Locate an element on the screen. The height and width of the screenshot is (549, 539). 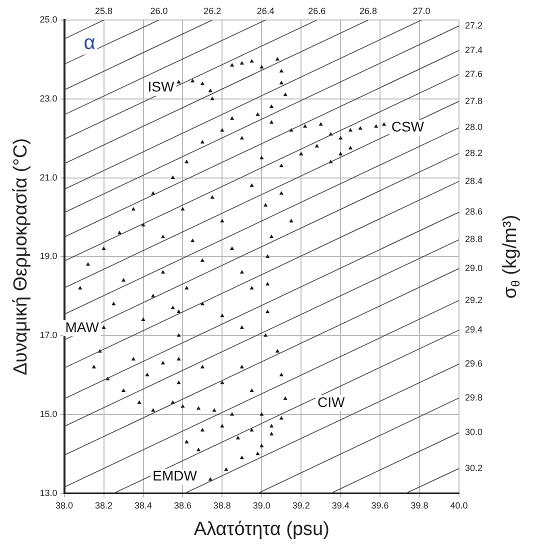
y-axis-title: Δυναμική Θερμοκρασία (°C) is located at coordinates (21, 257).